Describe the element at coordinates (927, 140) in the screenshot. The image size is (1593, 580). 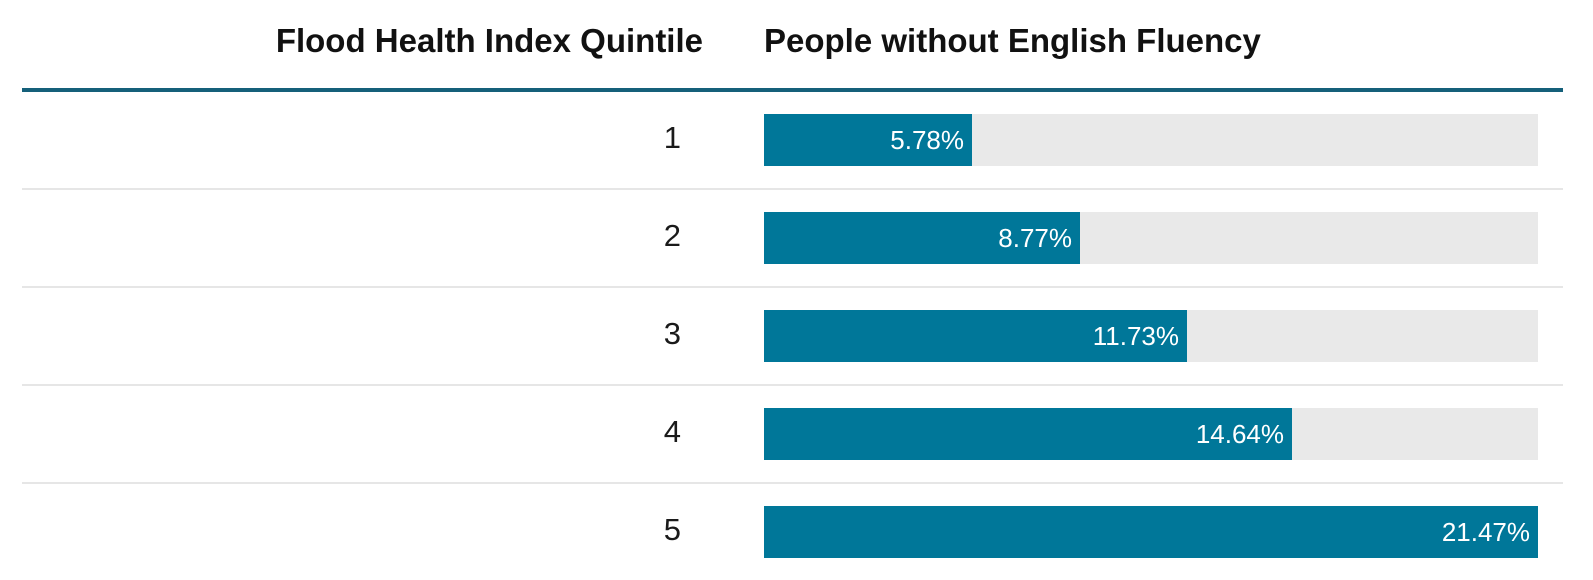
I see `bar-value-label: 5.78%` at that location.